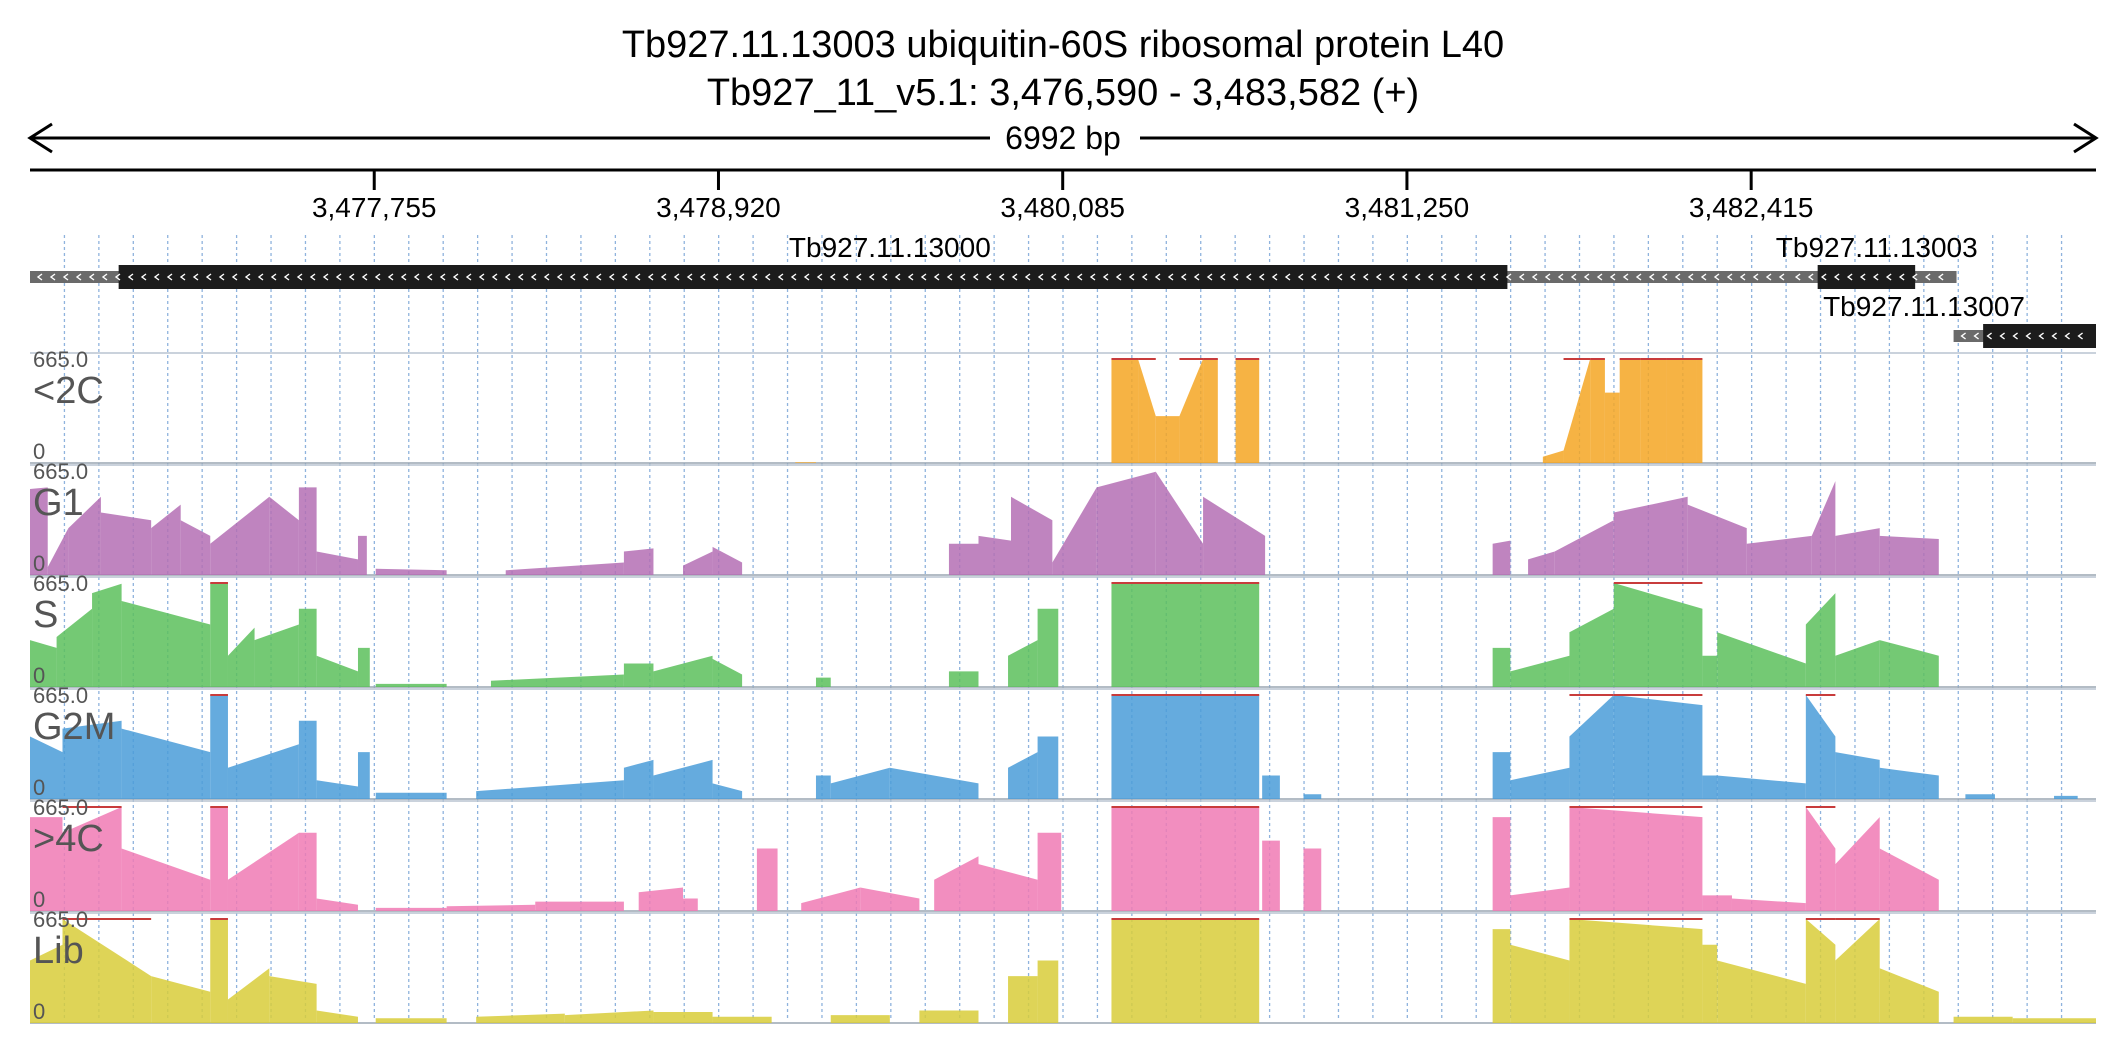 Image resolution: width=2126 pixels, height=1058 pixels. Describe the element at coordinates (1063, 853) in the screenshot. I see `coverage-track-4: 665.0>4C 0` at that location.